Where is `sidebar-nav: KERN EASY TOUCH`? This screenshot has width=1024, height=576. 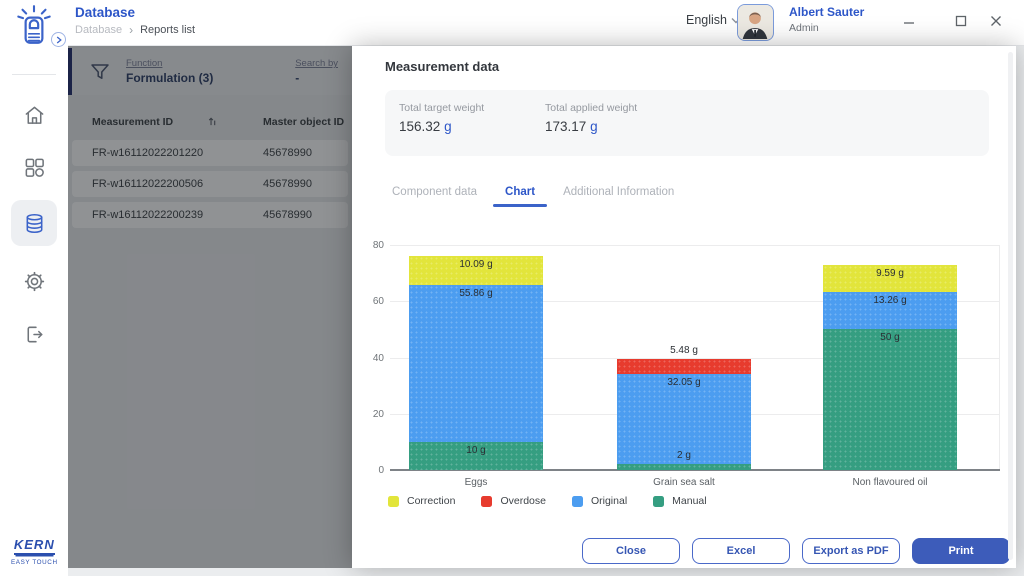 sidebar-nav: KERN EASY TOUCH is located at coordinates (34, 288).